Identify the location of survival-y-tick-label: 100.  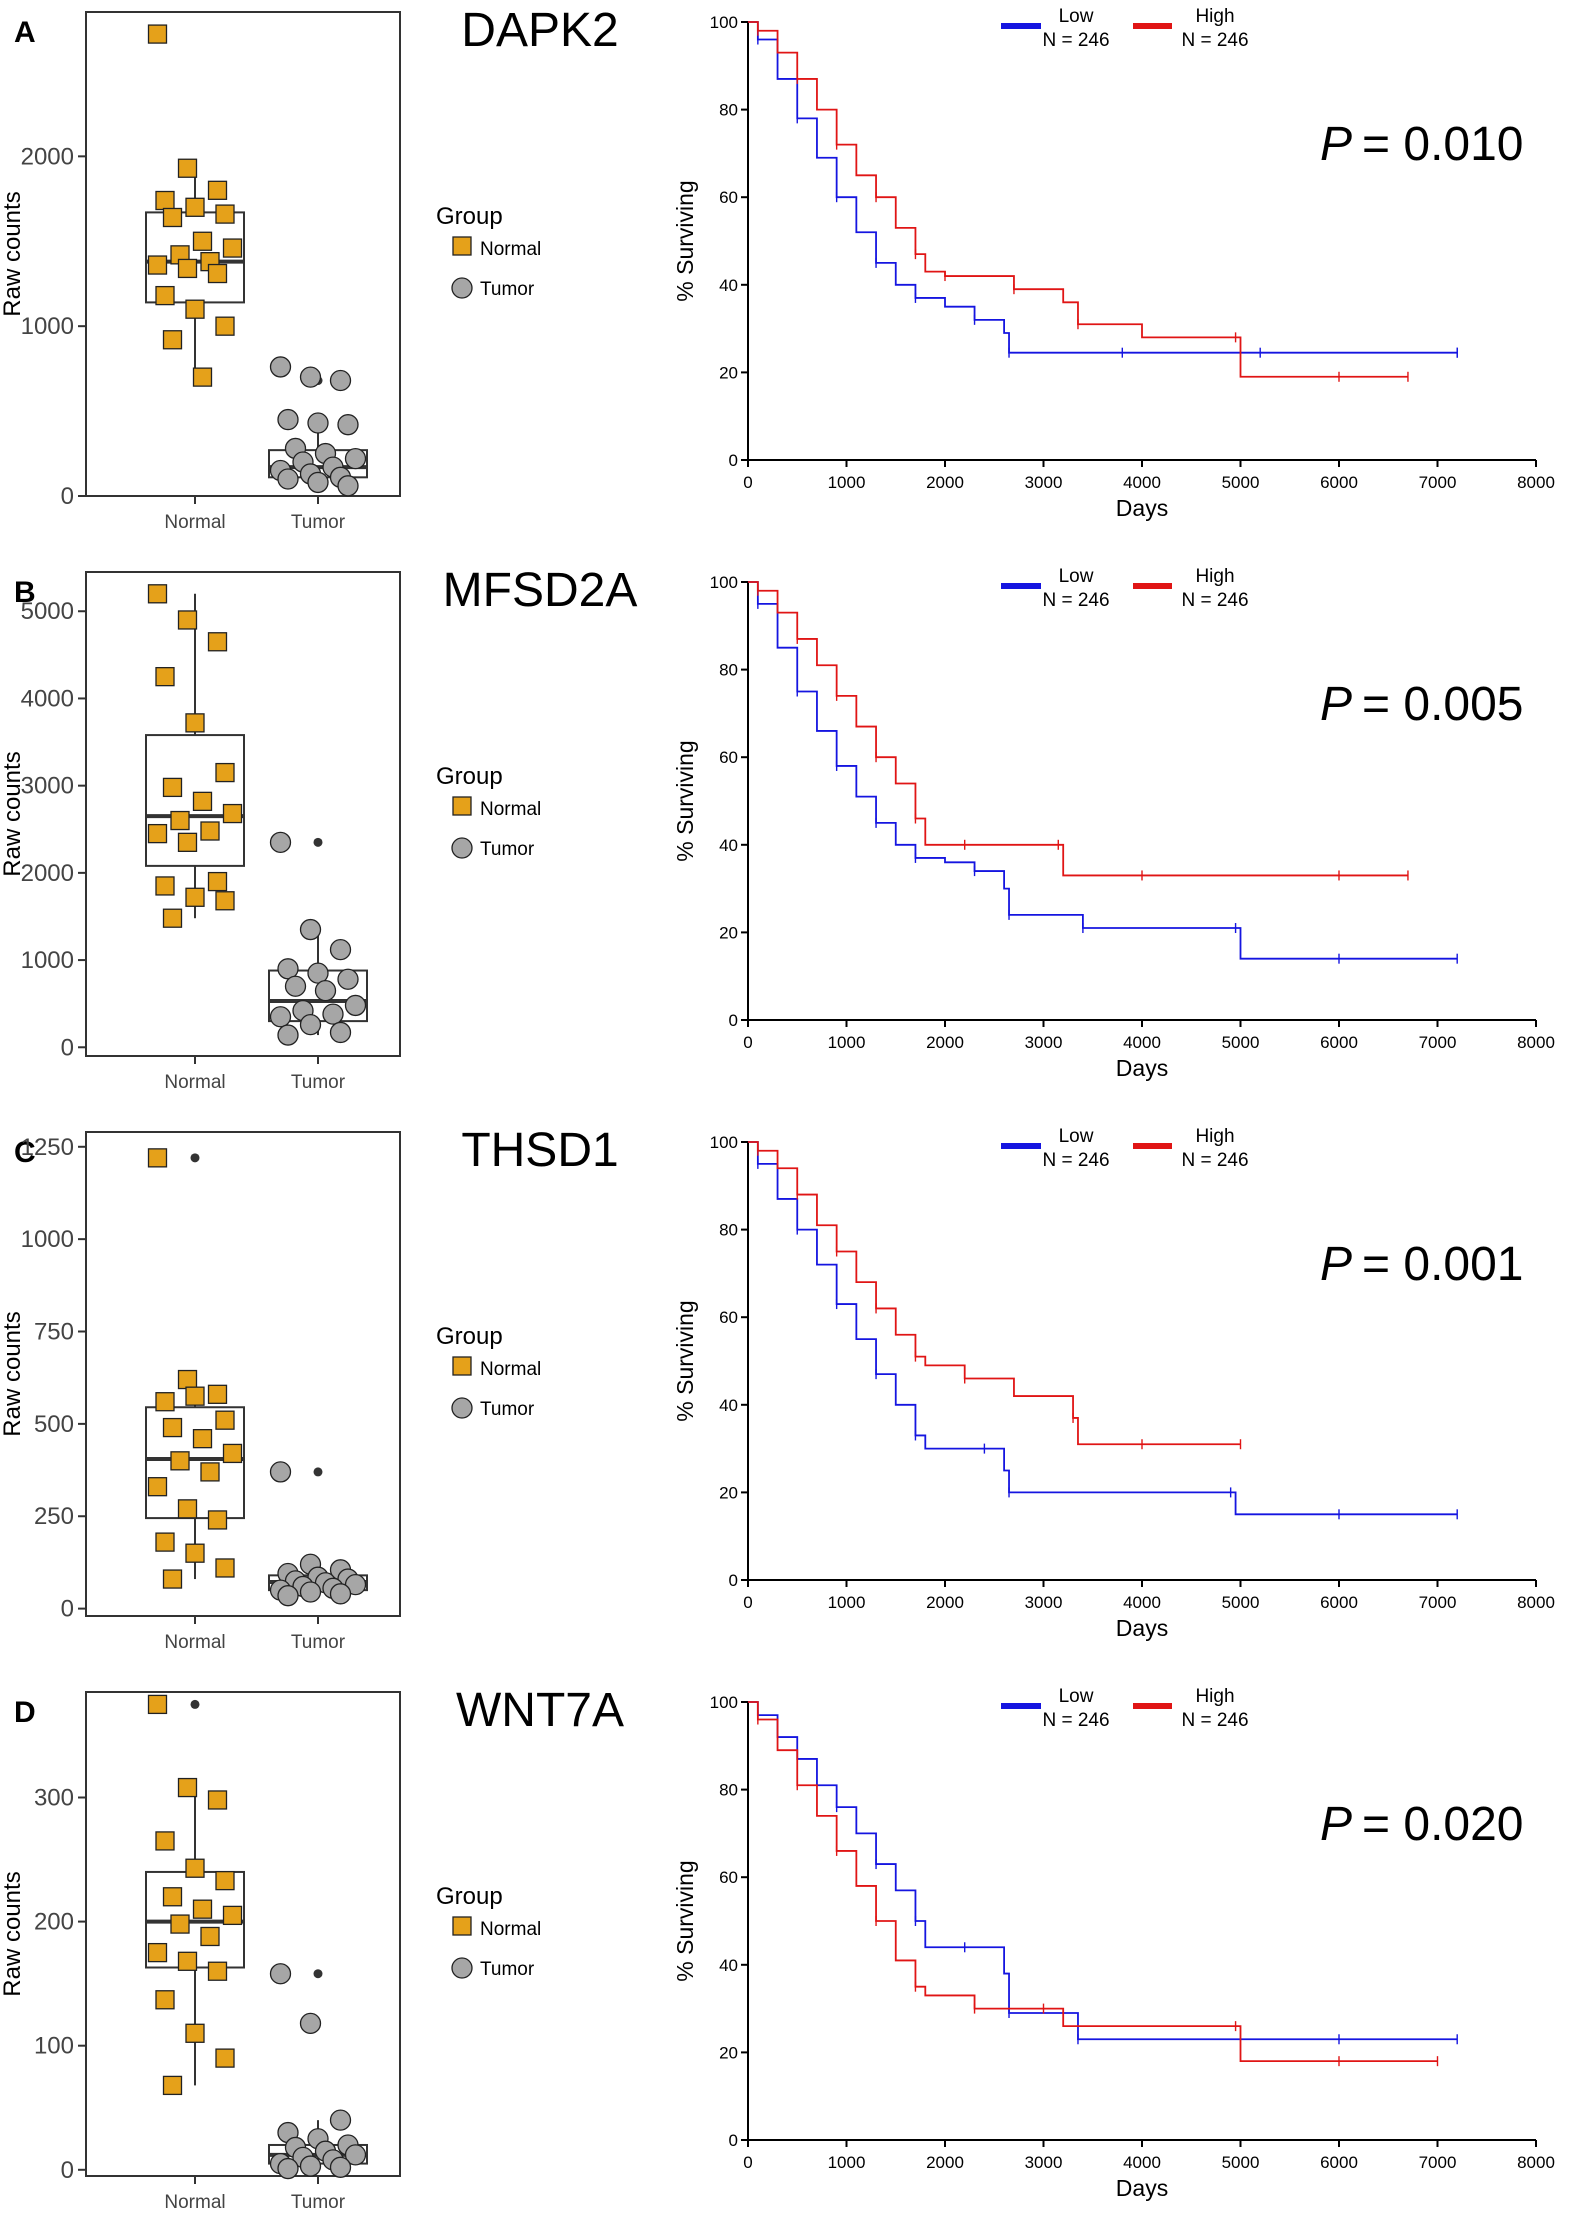
(724, 1702).